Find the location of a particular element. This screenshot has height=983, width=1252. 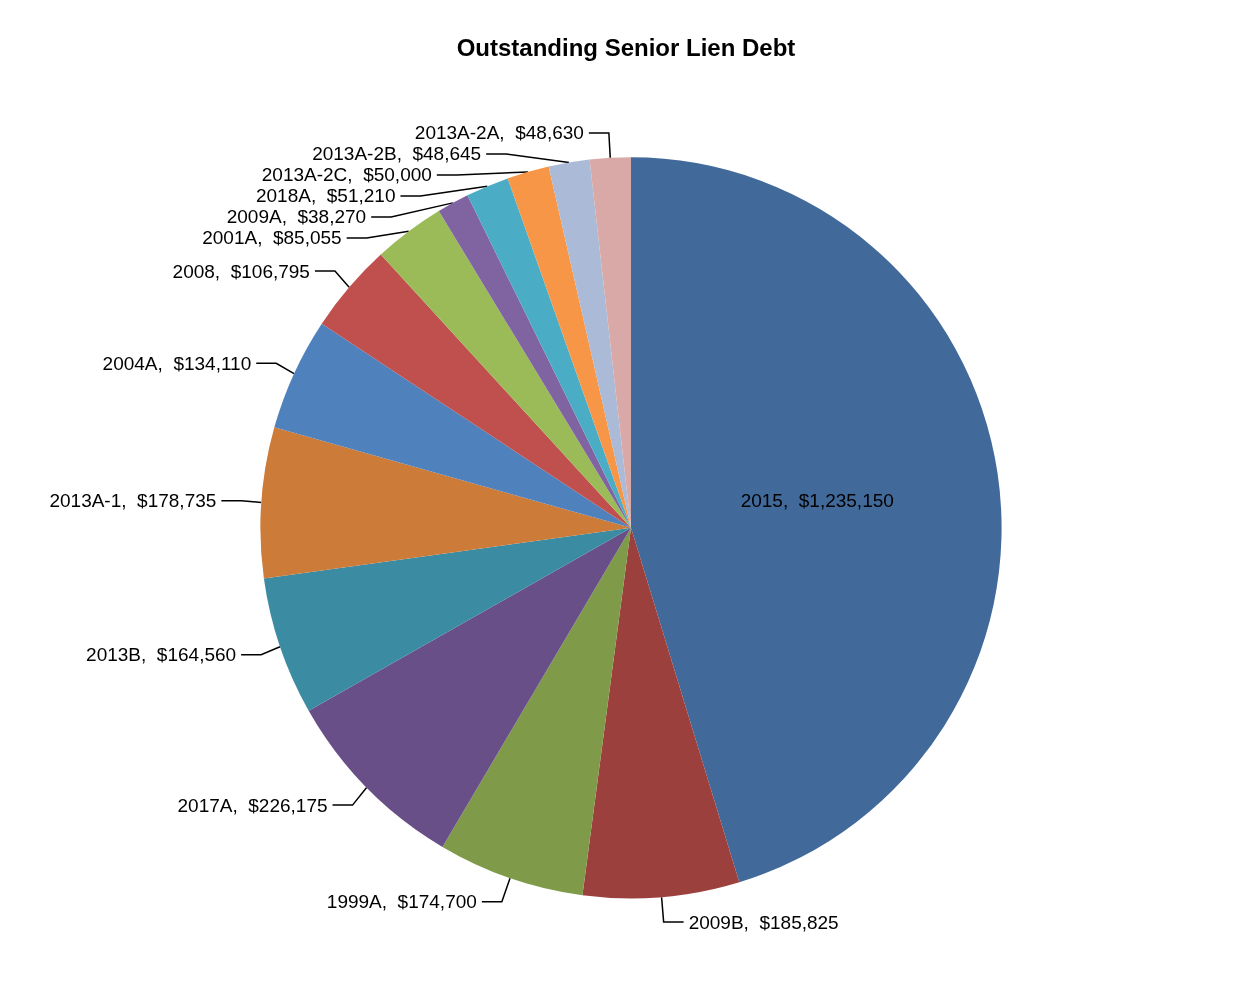

chart-title: Outstanding Senior Lien Debt is located at coordinates (626, 47).